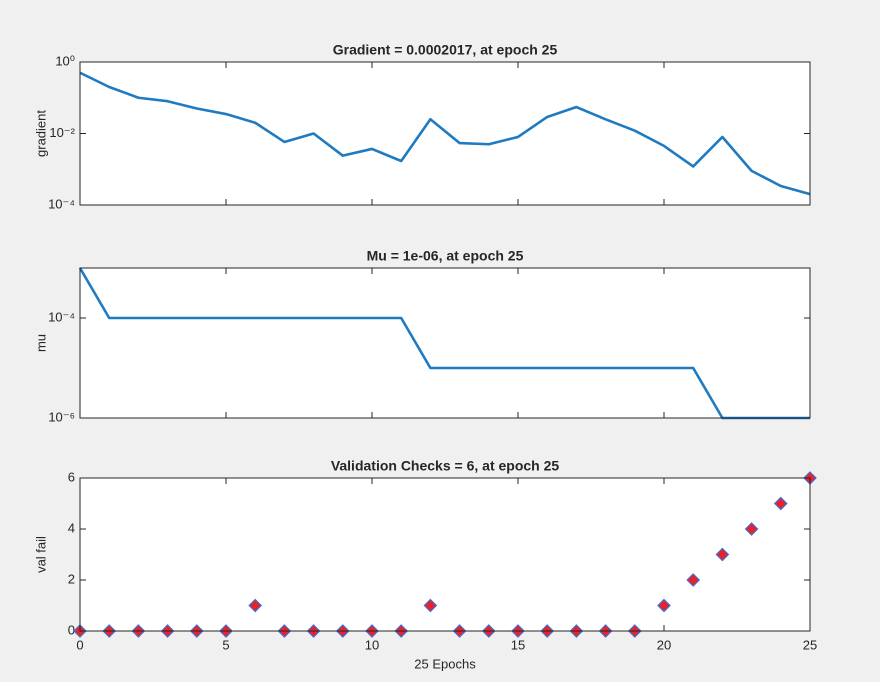 The image size is (880, 682). Describe the element at coordinates (71, 578) in the screenshot. I see `y-tick-label: 2` at that location.